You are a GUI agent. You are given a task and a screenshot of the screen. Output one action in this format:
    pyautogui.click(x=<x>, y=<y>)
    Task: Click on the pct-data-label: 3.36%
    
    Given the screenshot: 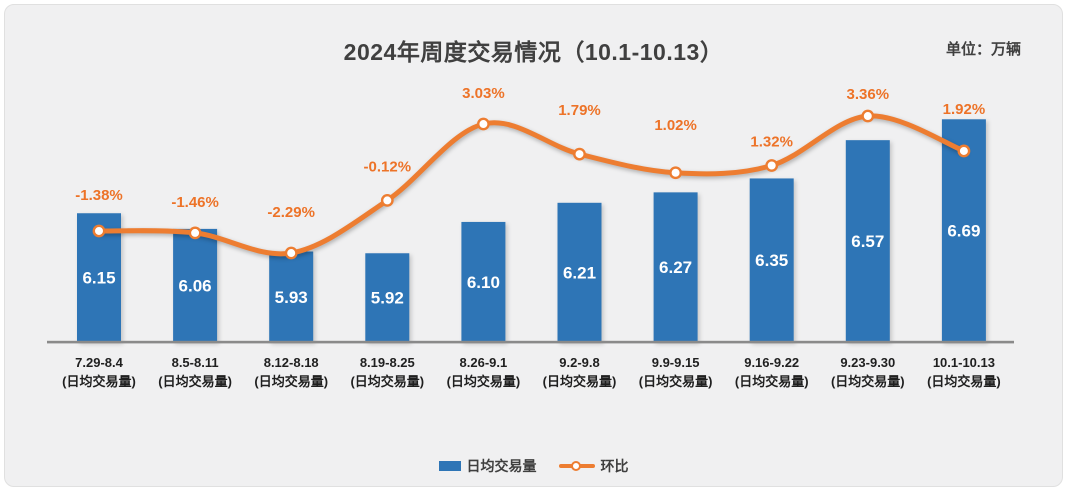 What is the action you would take?
    pyautogui.click(x=868, y=94)
    